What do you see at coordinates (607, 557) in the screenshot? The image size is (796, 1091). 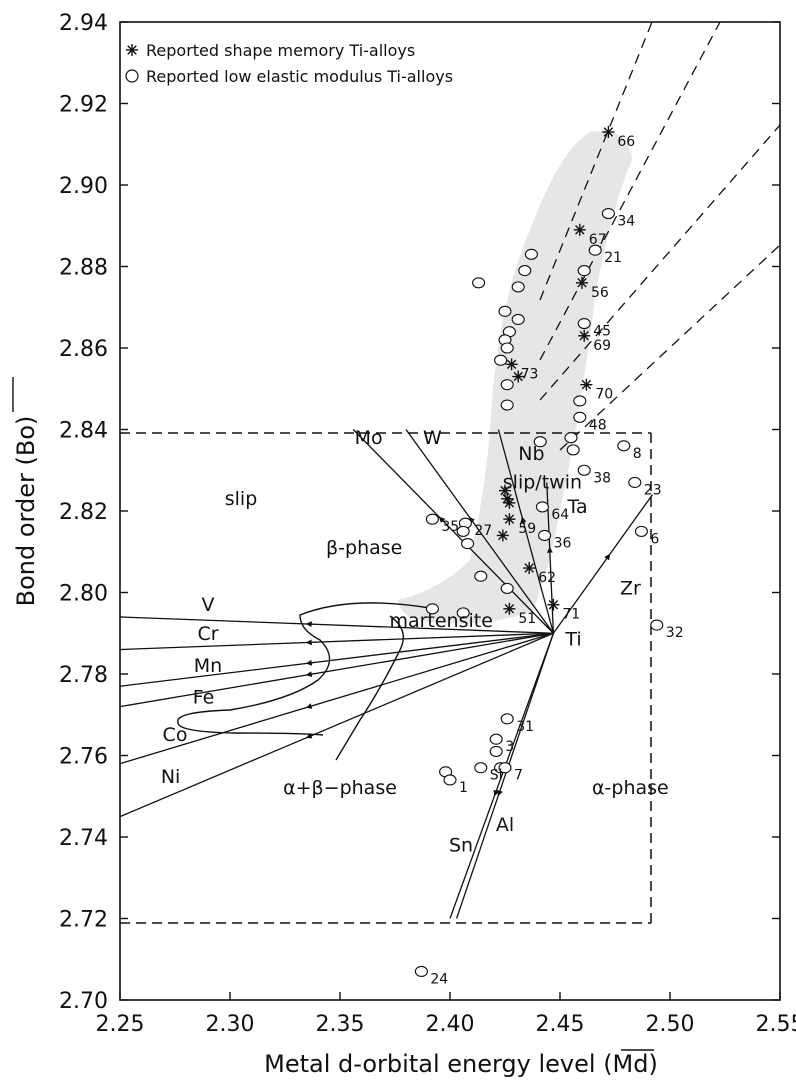 I see `vector-arrow-zr` at bounding box center [607, 557].